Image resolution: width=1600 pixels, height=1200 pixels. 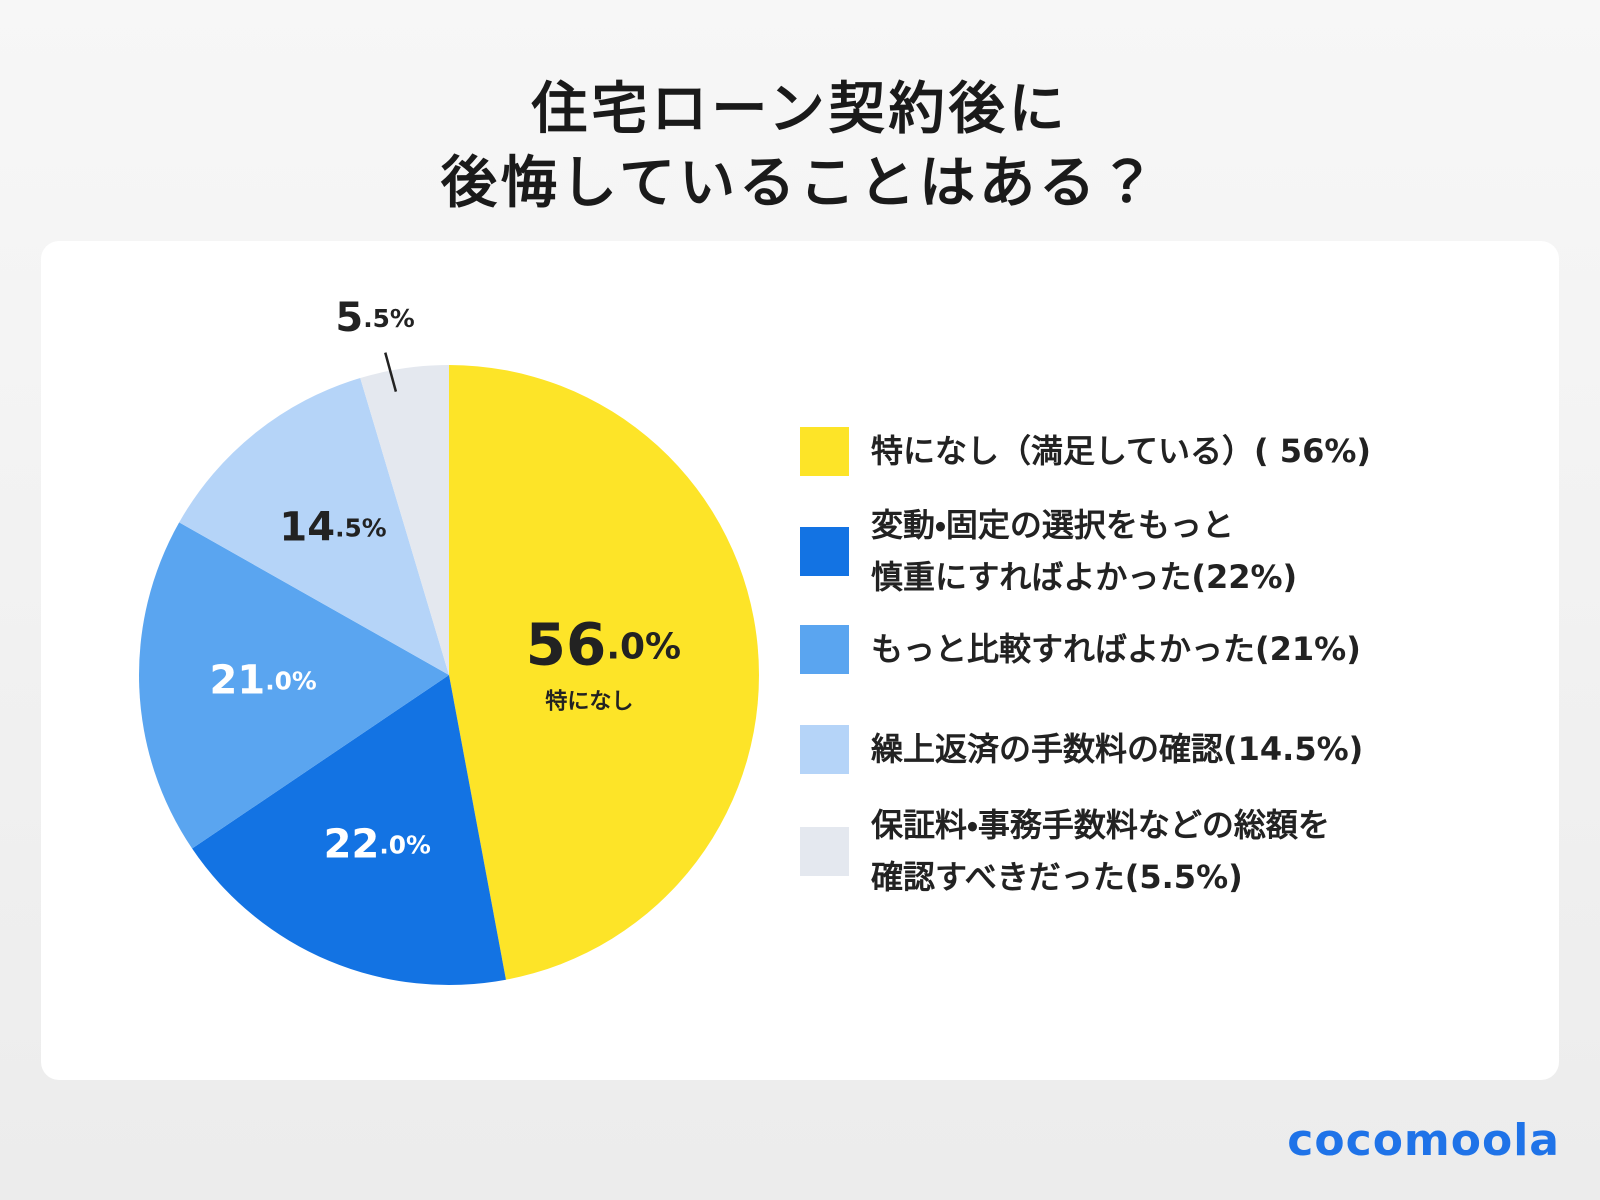 I want to click on chart-title: 住宅ローン契約後に, so click(x=800, y=109).